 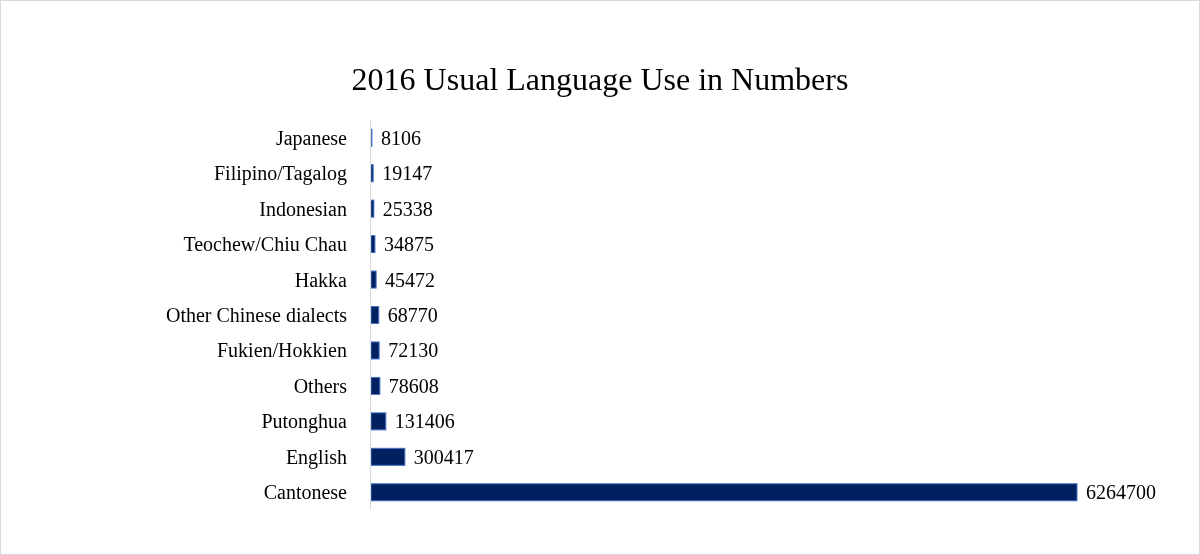 I want to click on data-label: 78608, so click(x=413, y=385).